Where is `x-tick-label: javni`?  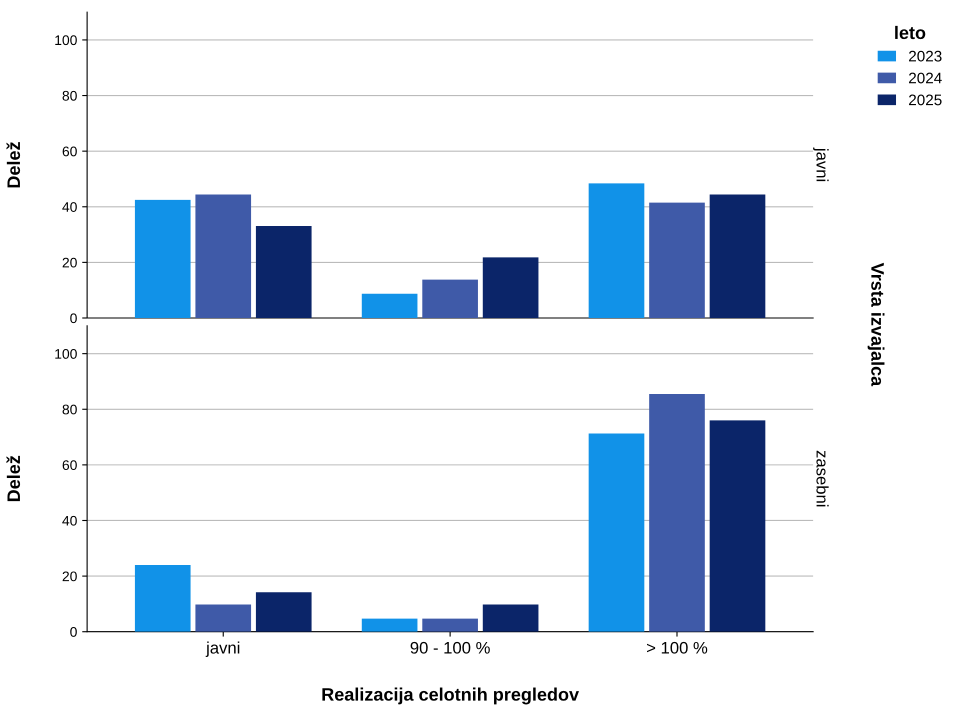 x-tick-label: javni is located at coordinates (223, 649).